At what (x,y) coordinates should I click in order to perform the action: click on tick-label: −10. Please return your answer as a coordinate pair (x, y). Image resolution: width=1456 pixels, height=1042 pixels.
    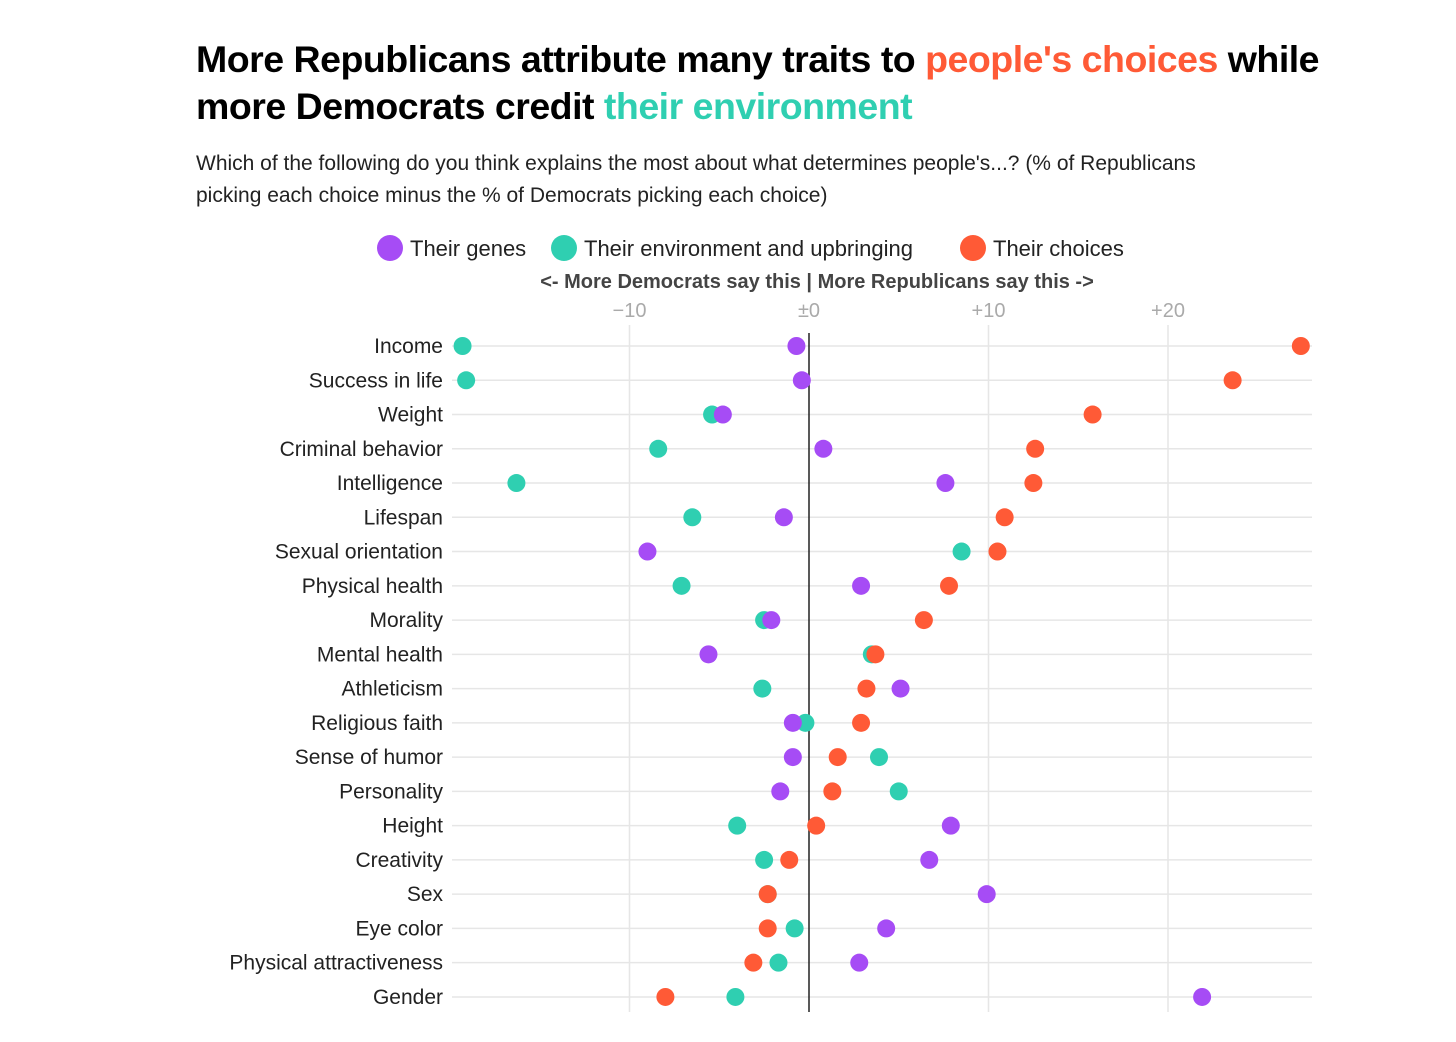
    Looking at the image, I should click on (630, 311).